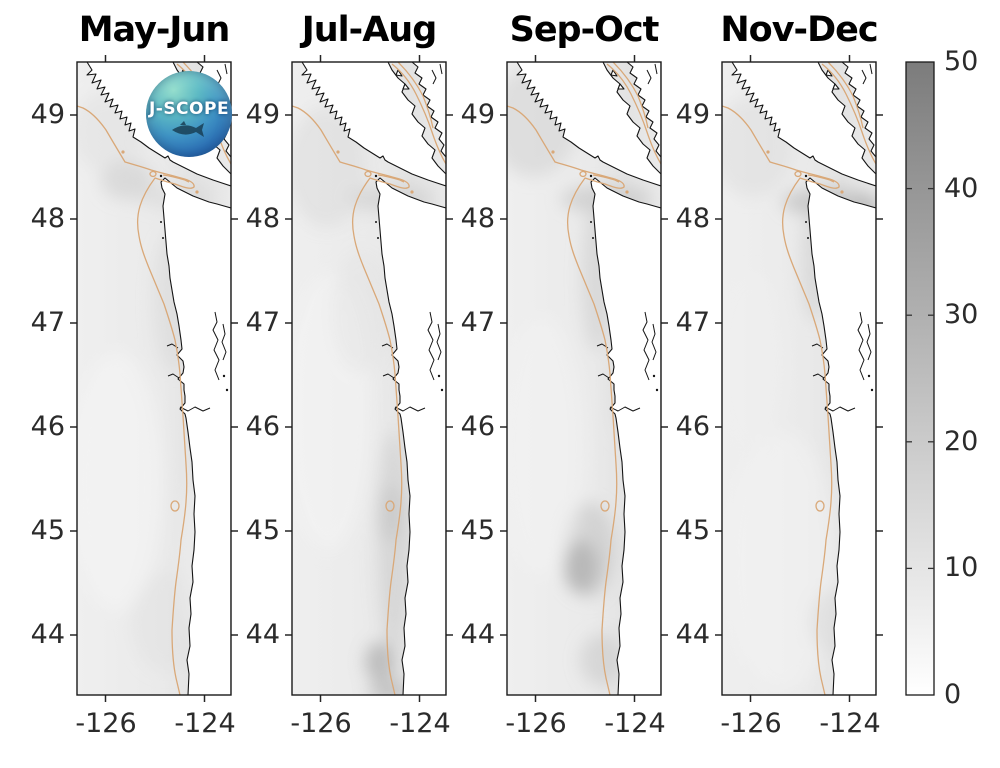  What do you see at coordinates (188, 129) in the screenshot?
I see `fish-icon` at bounding box center [188, 129].